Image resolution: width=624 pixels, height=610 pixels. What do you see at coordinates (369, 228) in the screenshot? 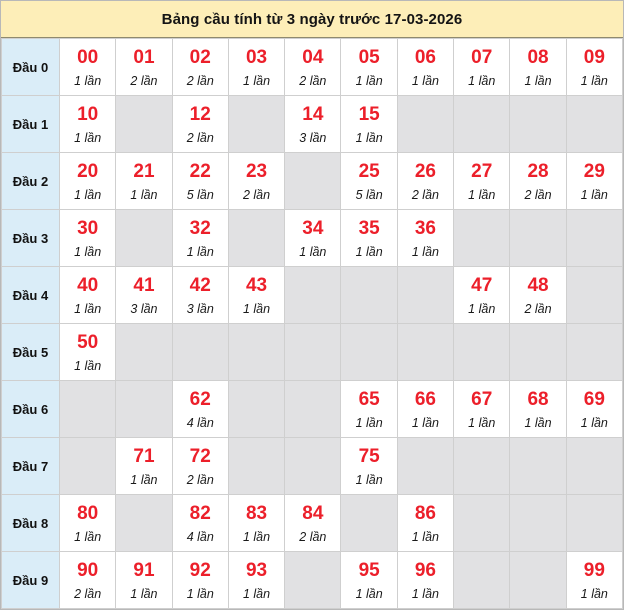
I see `cell-number: 35` at bounding box center [369, 228].